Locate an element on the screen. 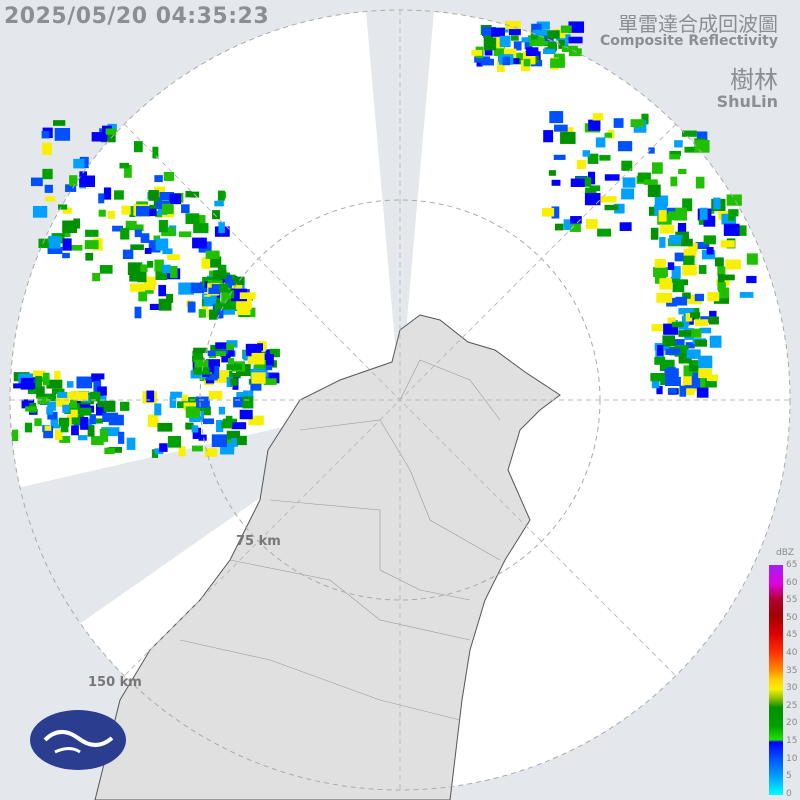 The image size is (800, 800). legend-tick: 15 is located at coordinates (792, 741).